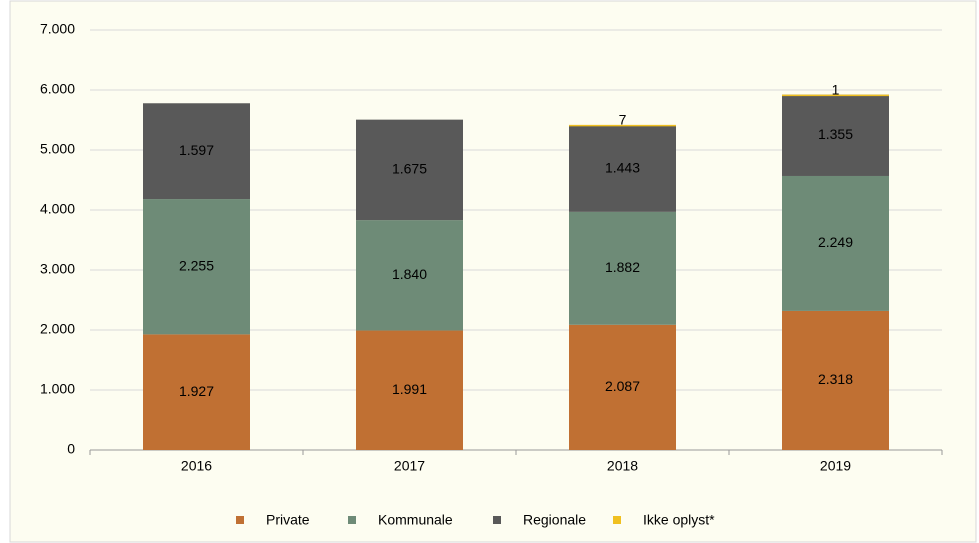  I want to click on data-label: 2.249, so click(835, 242).